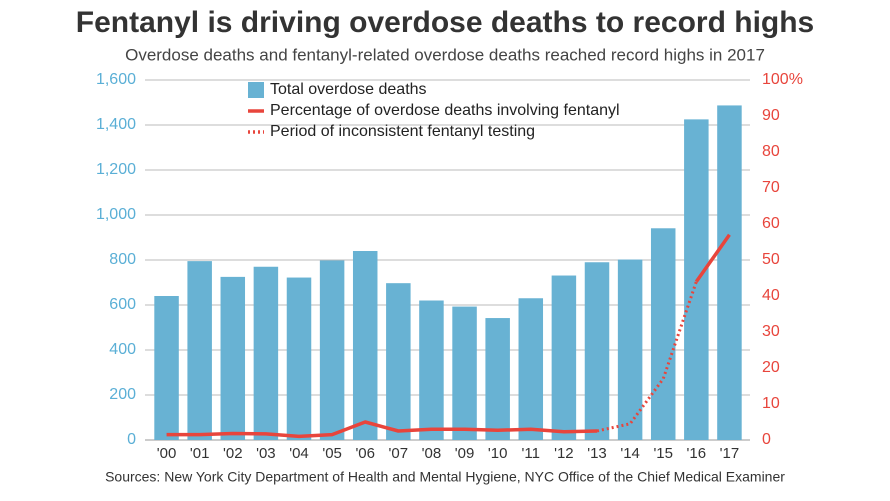 This screenshot has height=501, width=890. What do you see at coordinates (663, 453) in the screenshot?
I see `x-tick-label: '15` at bounding box center [663, 453].